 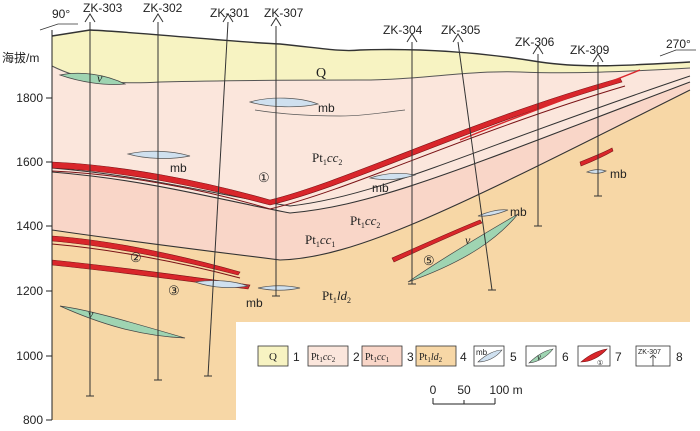 What do you see at coordinates (371, 48) in the screenshot?
I see `topography-line` at bounding box center [371, 48].